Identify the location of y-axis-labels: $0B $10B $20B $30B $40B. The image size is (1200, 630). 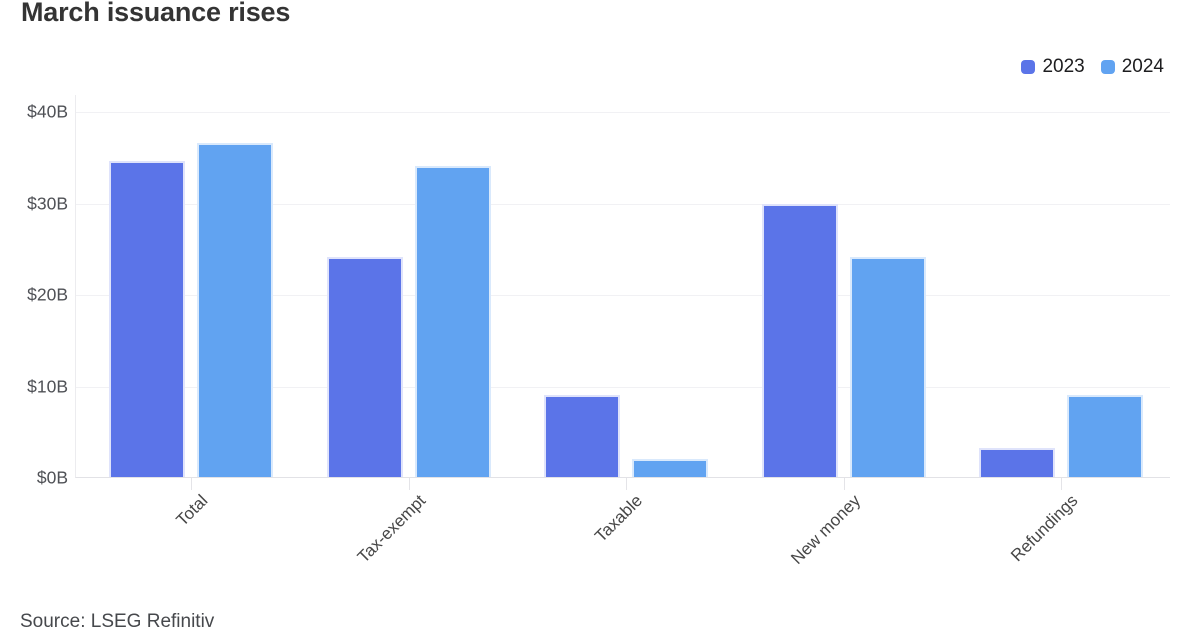
(34, 291).